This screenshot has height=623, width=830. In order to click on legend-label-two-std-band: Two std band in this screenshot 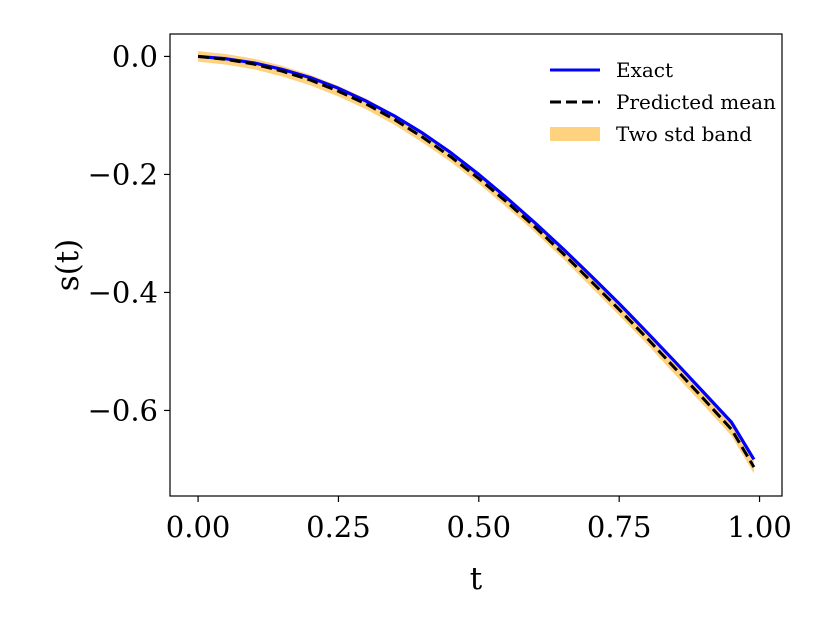, I will do `click(684, 134)`.